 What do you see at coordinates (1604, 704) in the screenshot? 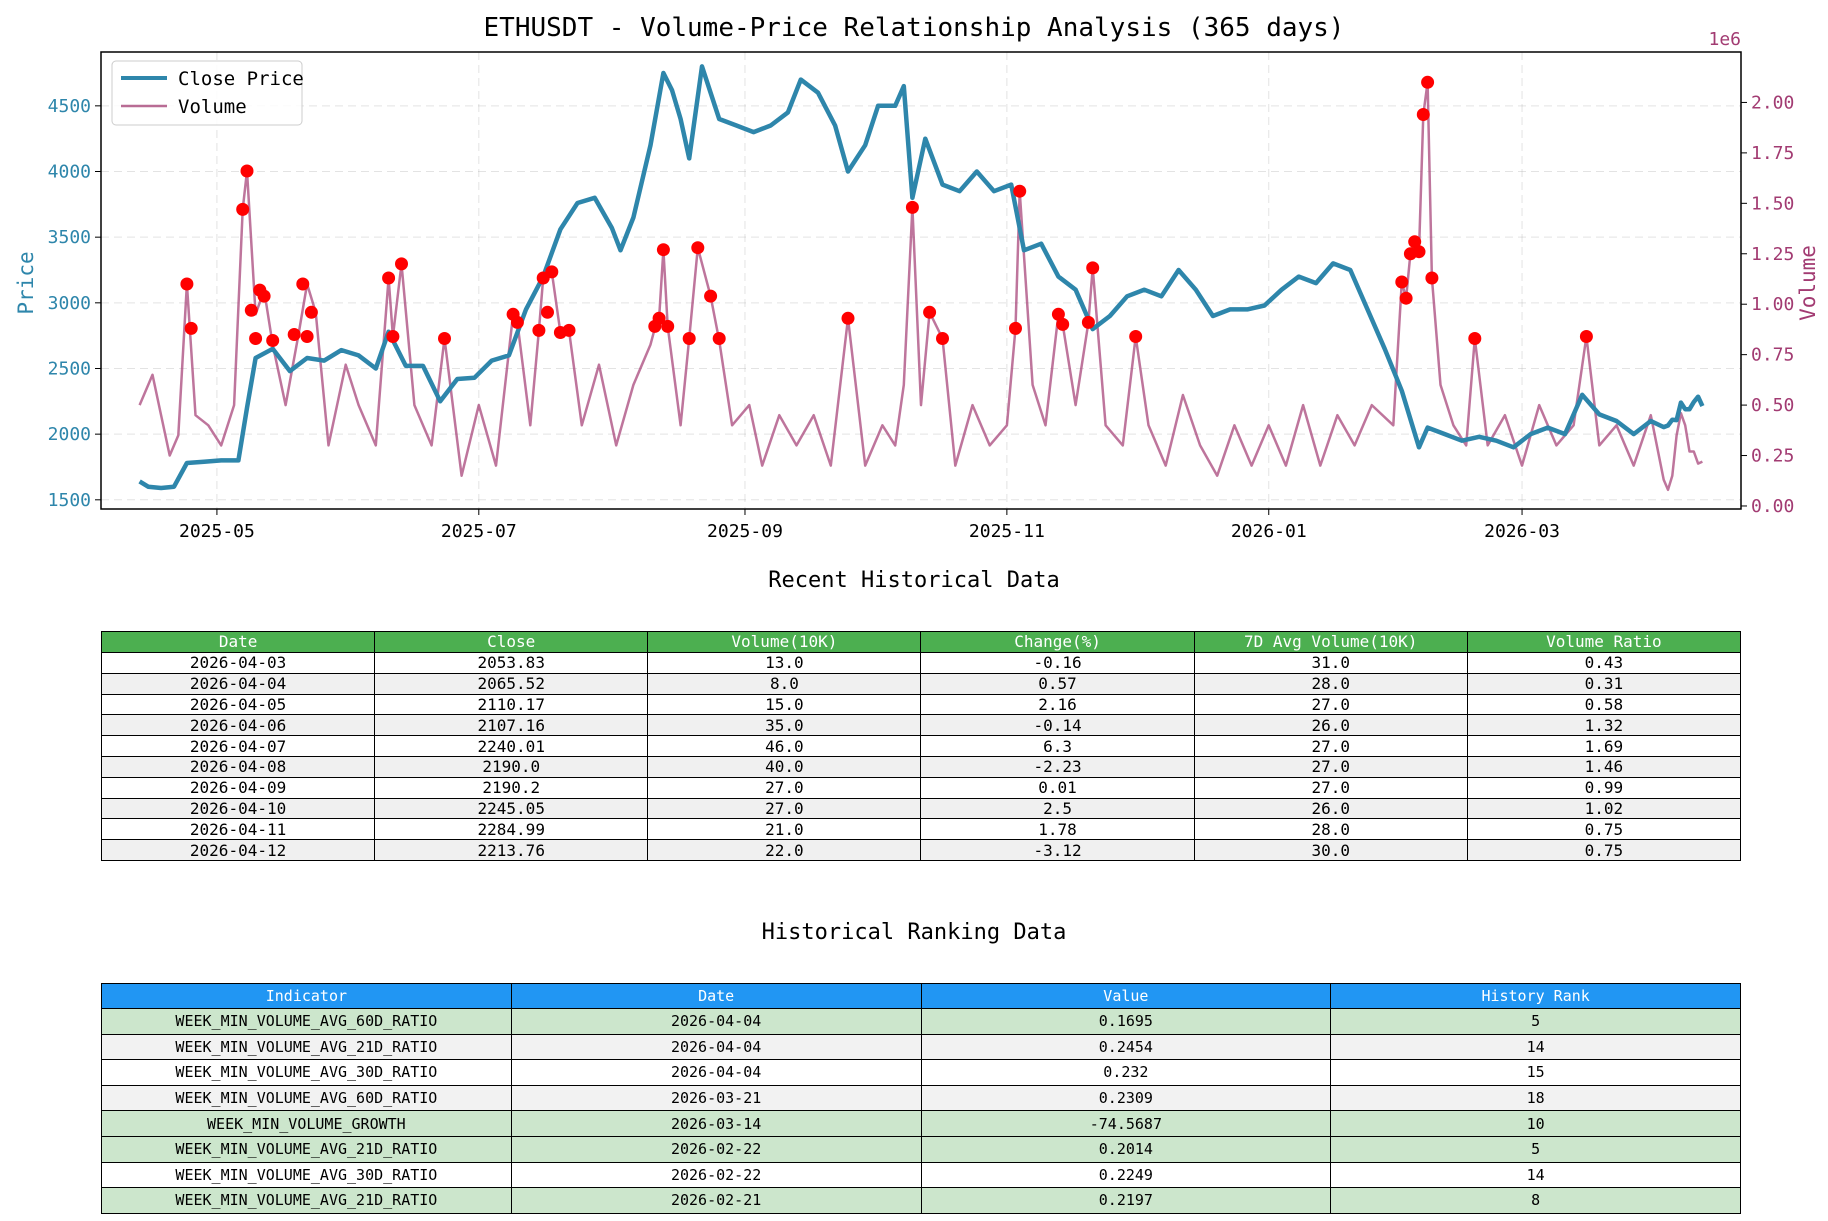
I see `table-cell: 0.58` at bounding box center [1604, 704].